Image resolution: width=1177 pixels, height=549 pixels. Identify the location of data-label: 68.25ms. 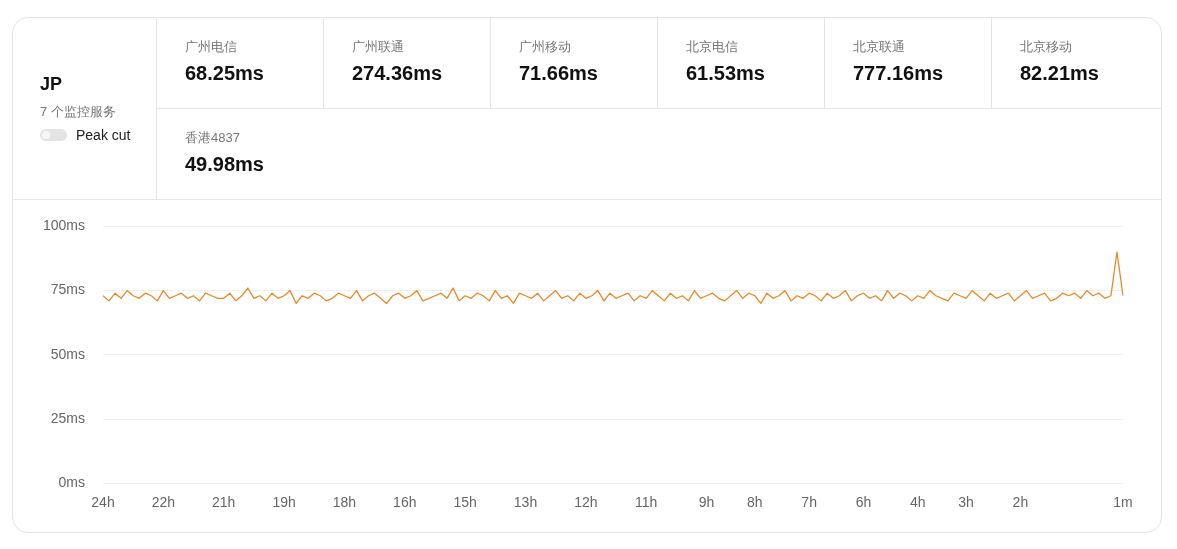
(225, 73).